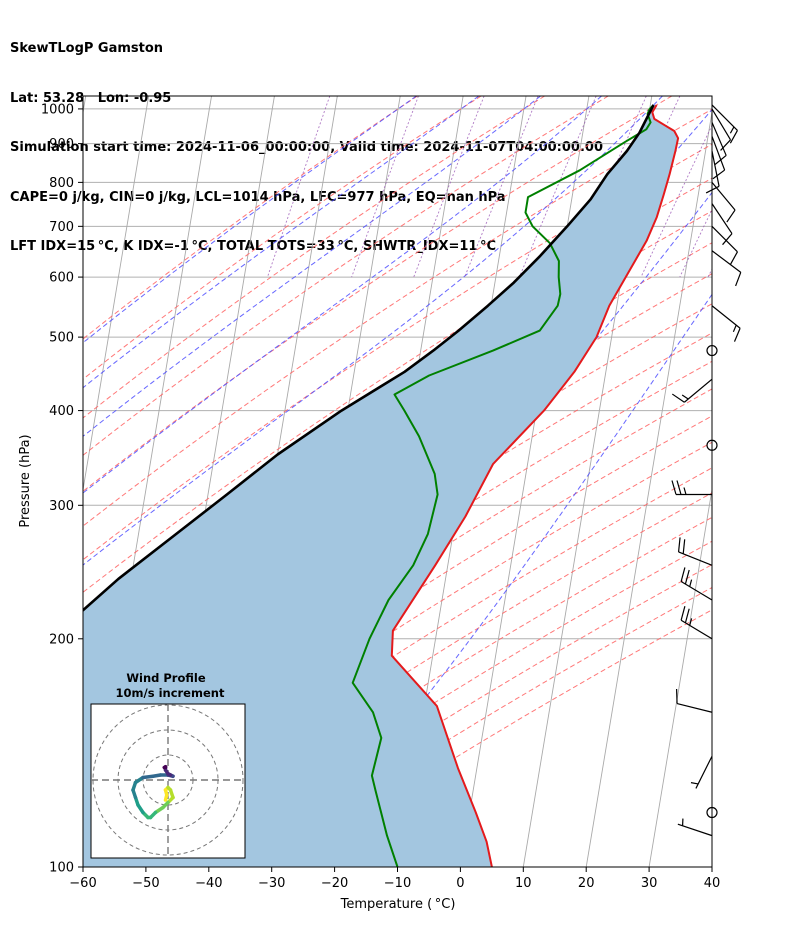 This screenshot has width=794, height=937. I want to click on y-axis-label: Pressure (hPa), so click(25, 480).